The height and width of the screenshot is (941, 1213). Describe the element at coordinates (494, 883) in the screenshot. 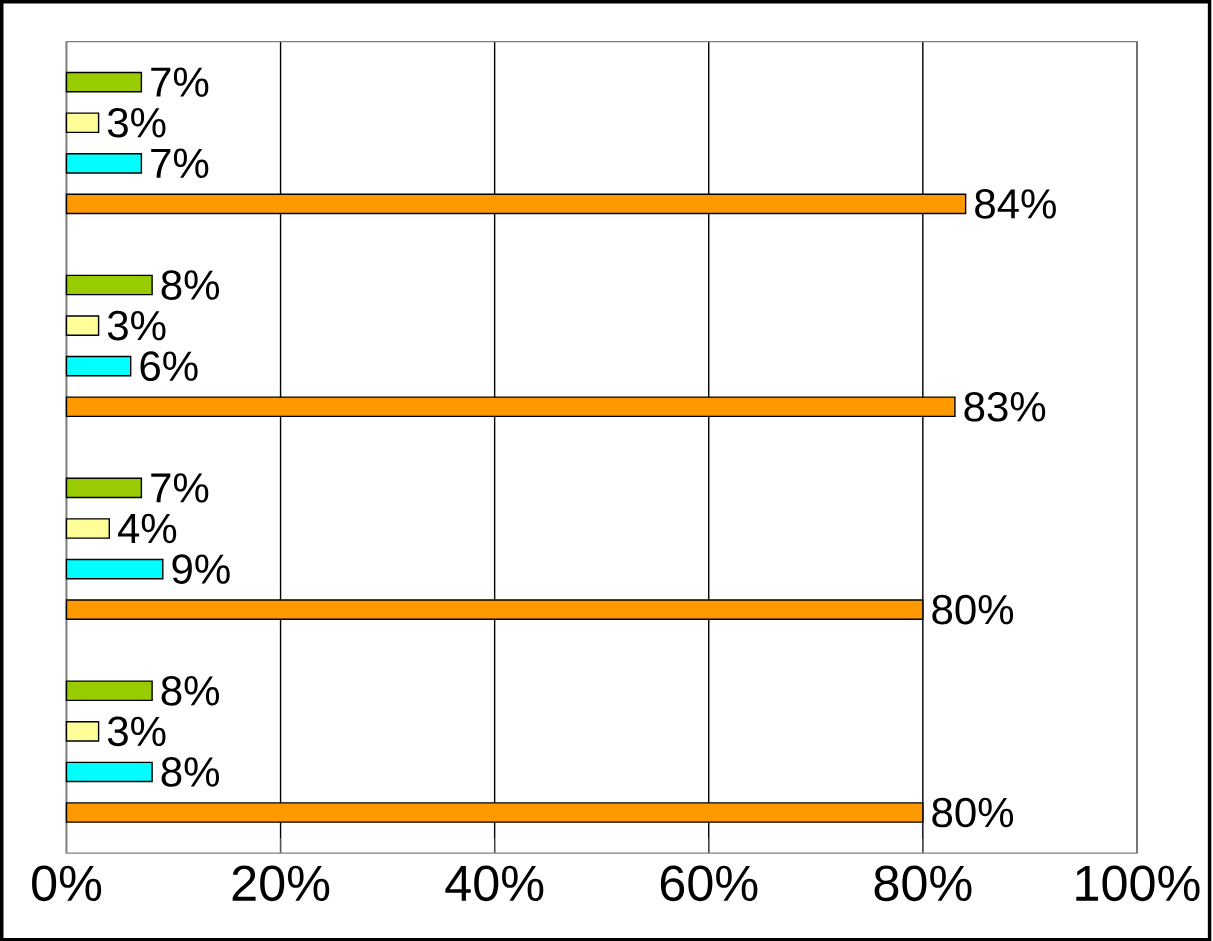

I see `x-tick-label: 40%` at that location.